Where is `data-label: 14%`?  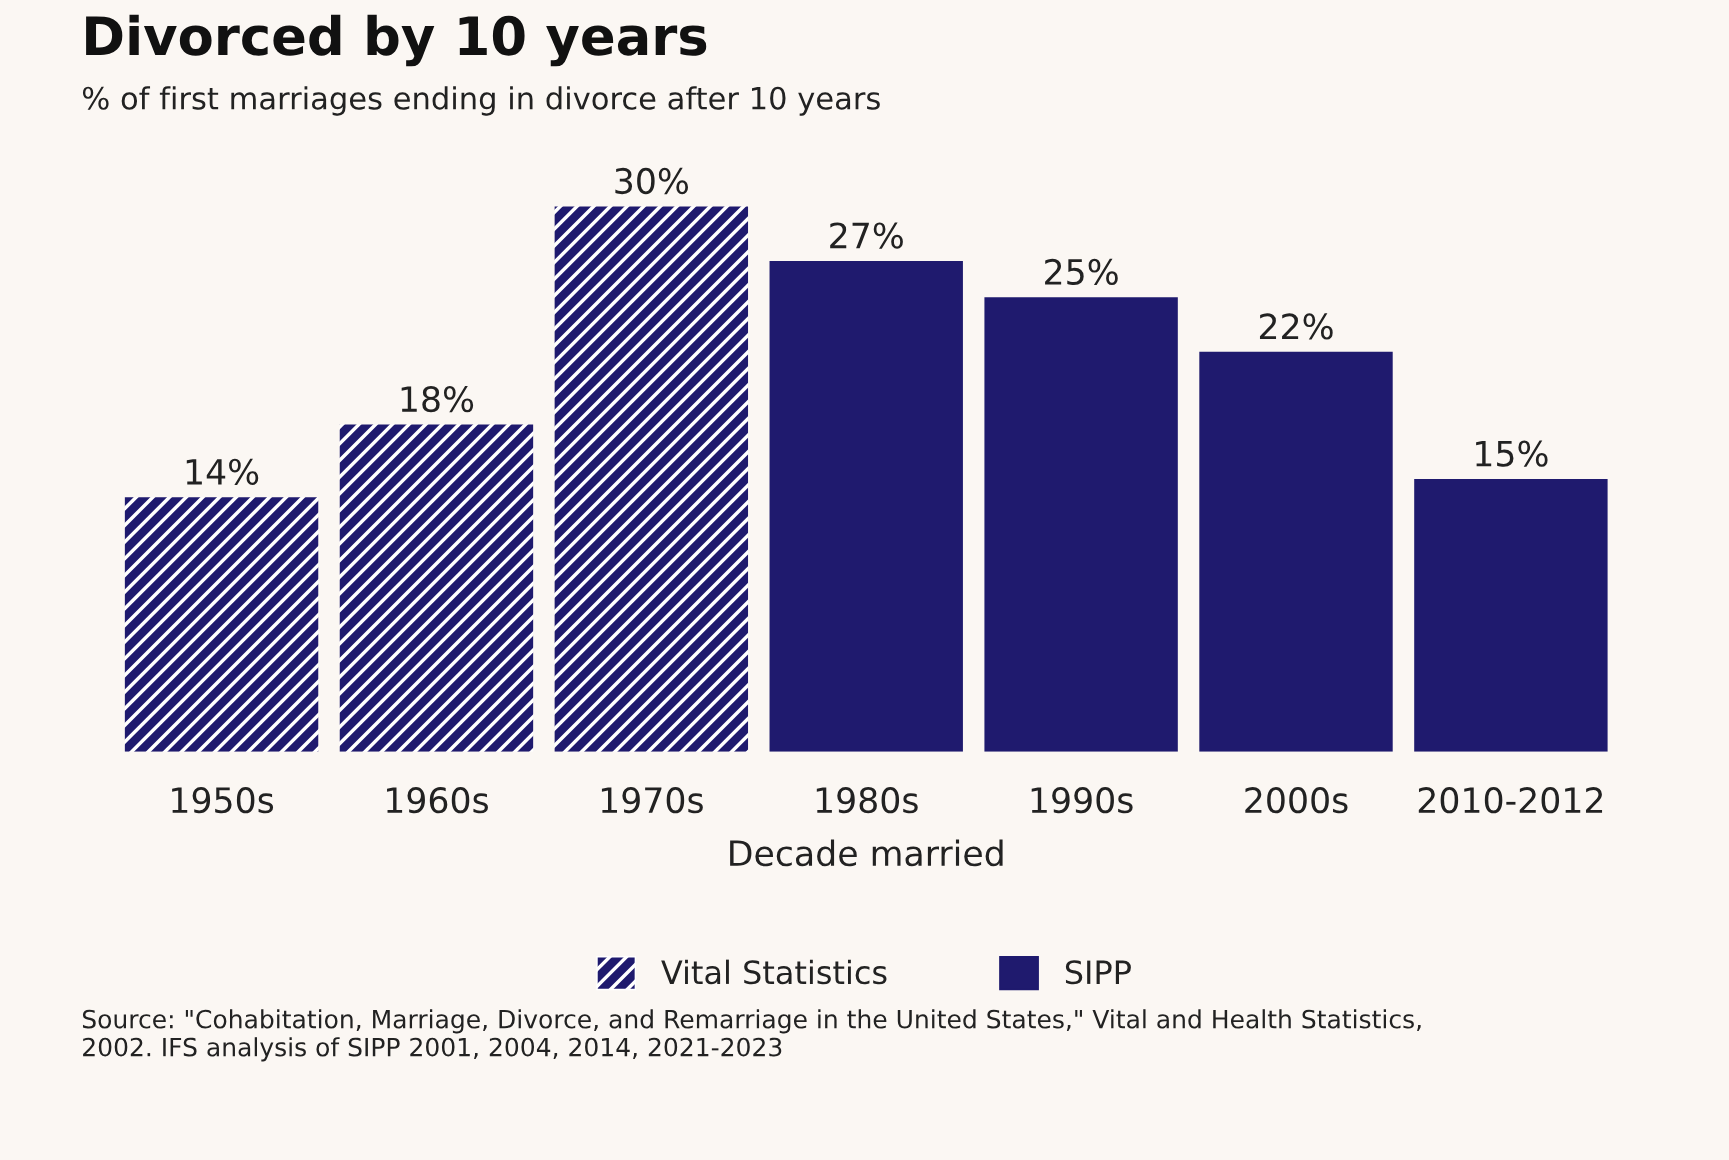
data-label: 14% is located at coordinates (222, 471).